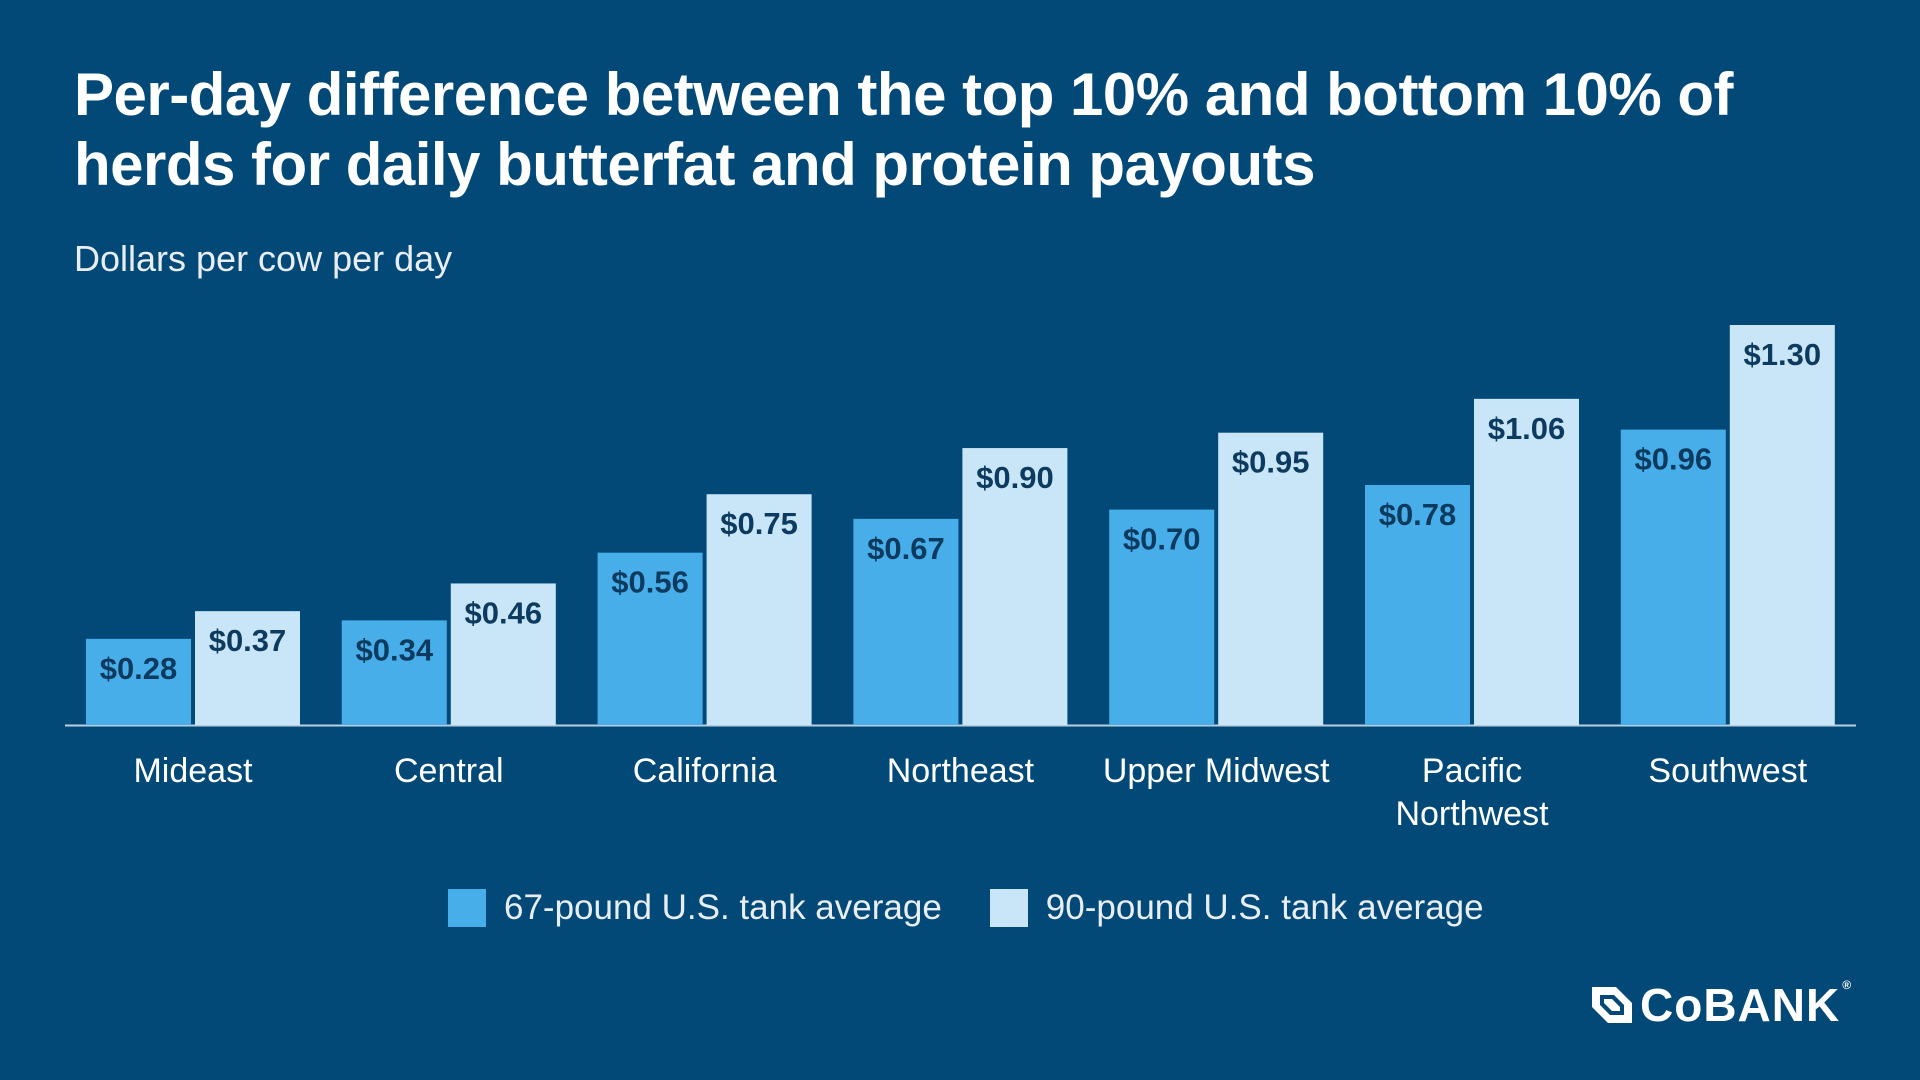 The height and width of the screenshot is (1080, 1920). I want to click on category-label: Upper Midwest, so click(1216, 771).